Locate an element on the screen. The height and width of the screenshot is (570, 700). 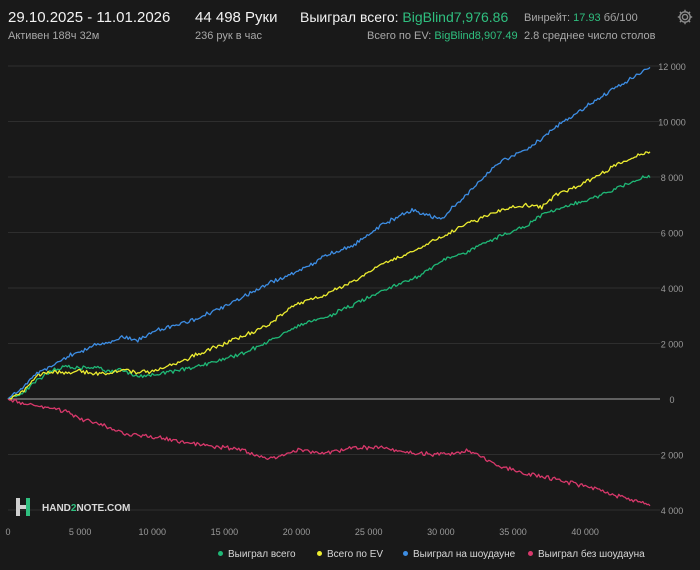
hands-per-hour: 236 рук в час is located at coordinates (229, 36).